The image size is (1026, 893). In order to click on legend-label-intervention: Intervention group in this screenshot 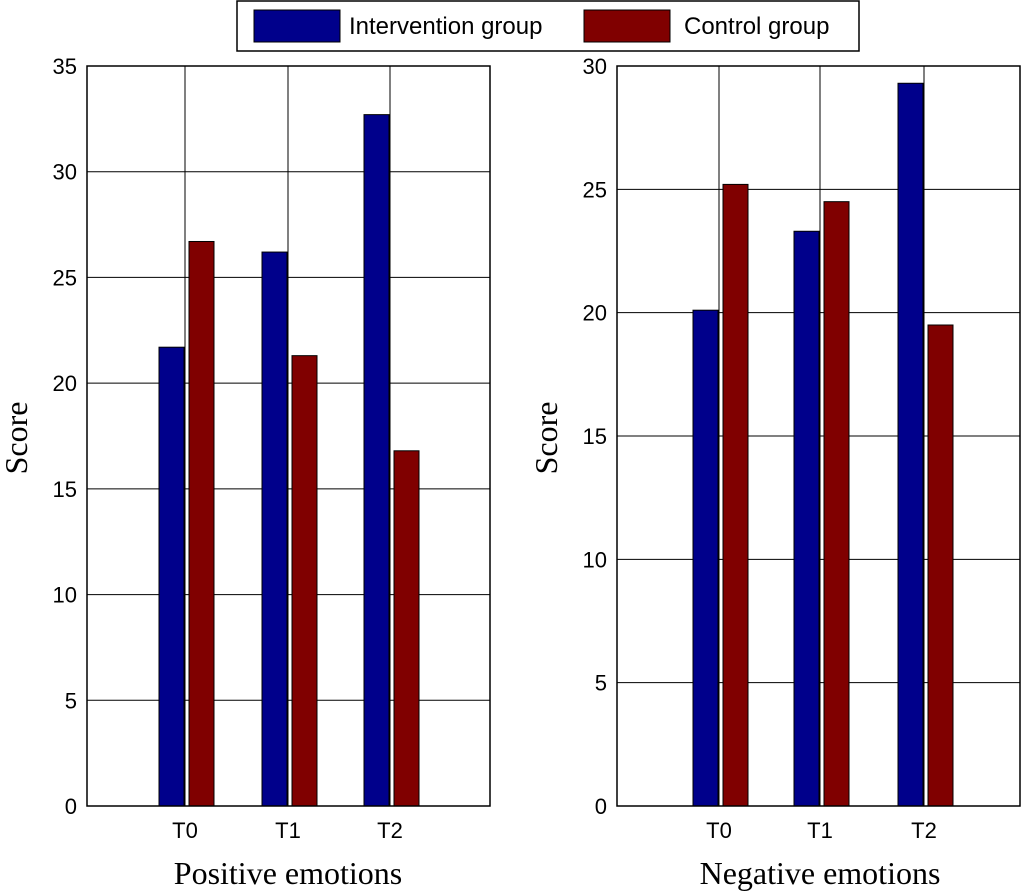, I will do `click(445, 26)`.